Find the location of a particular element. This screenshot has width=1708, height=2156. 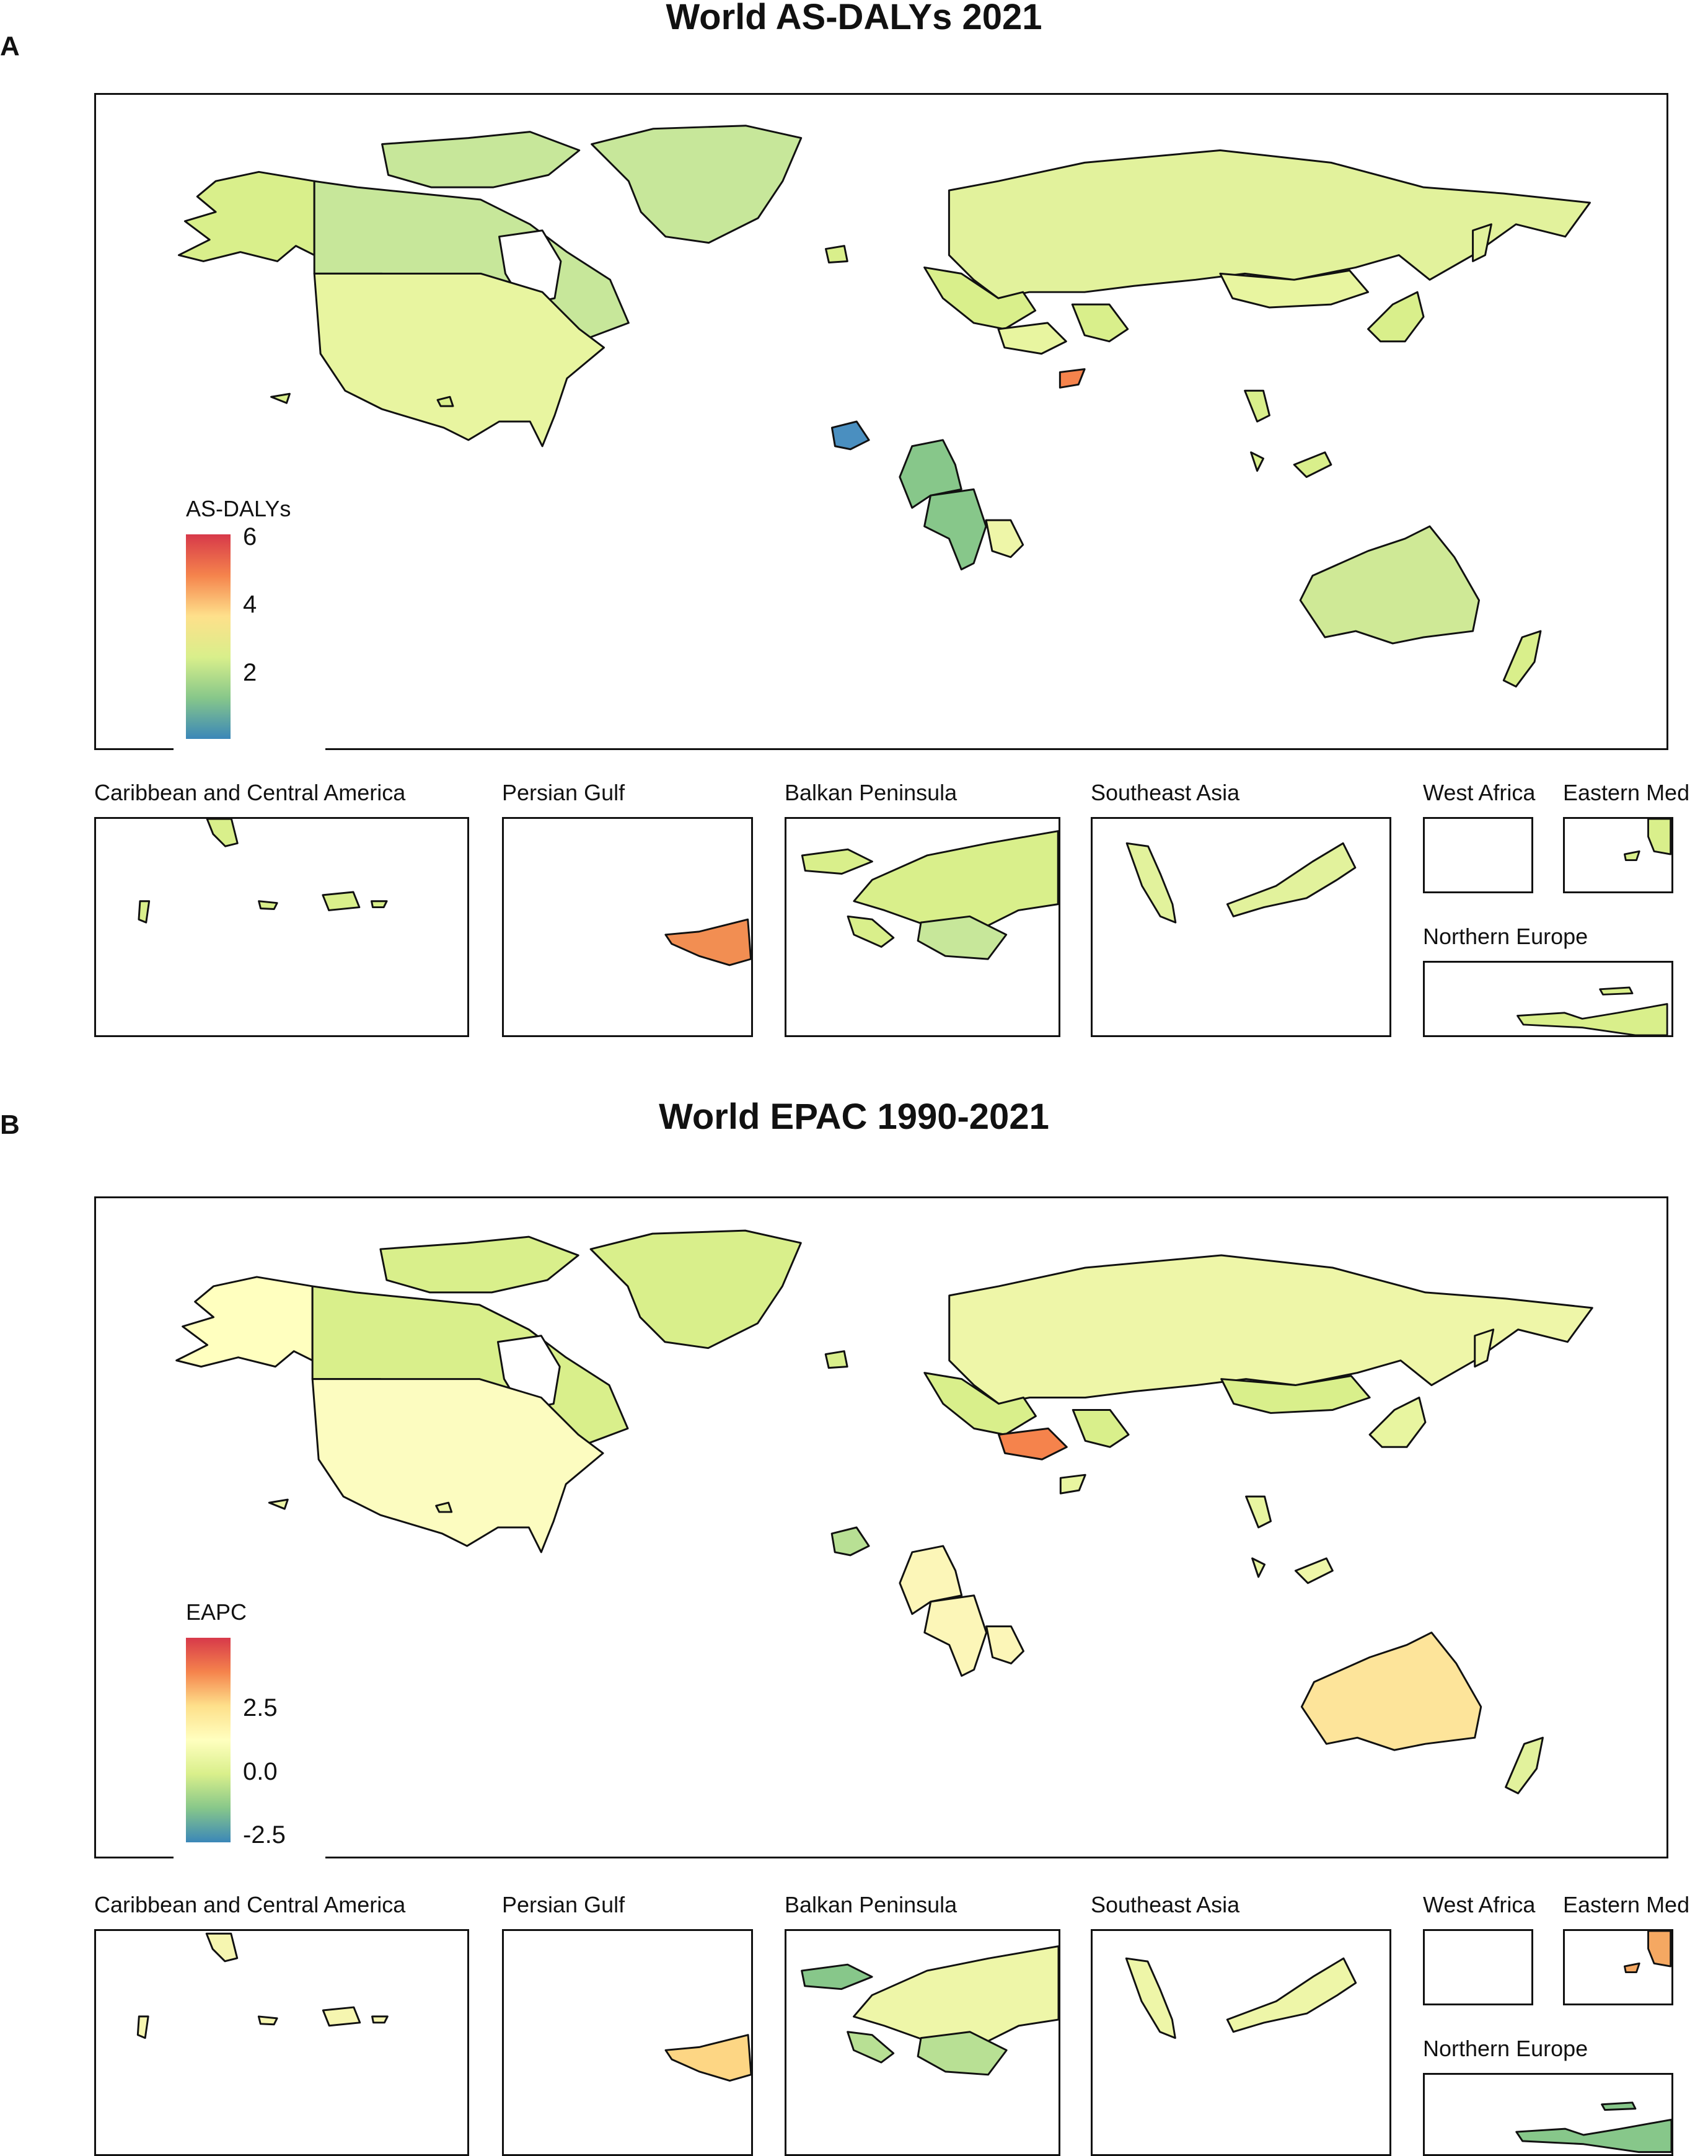

panel-b-letter: B is located at coordinates (10, 1125).